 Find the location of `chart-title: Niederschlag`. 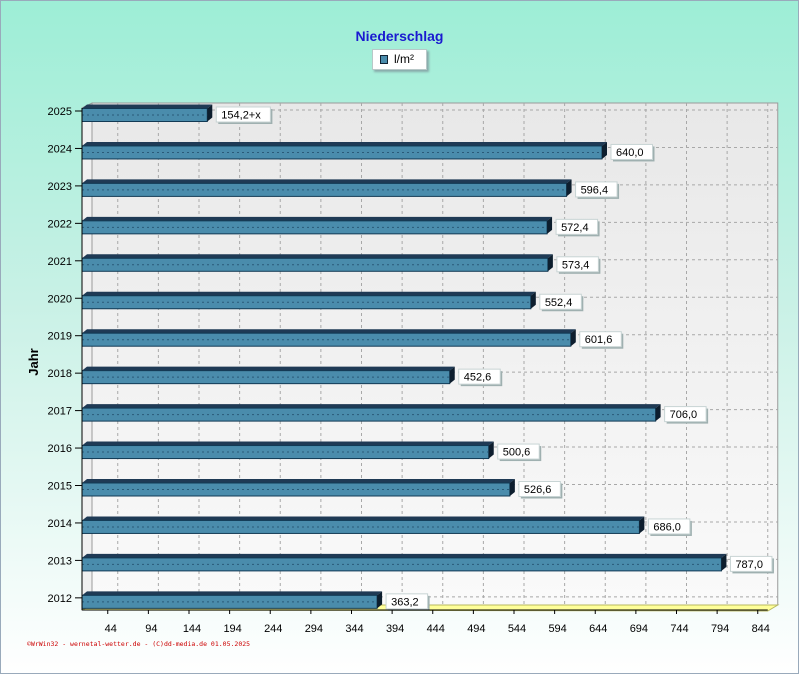

chart-title: Niederschlag is located at coordinates (399, 36).